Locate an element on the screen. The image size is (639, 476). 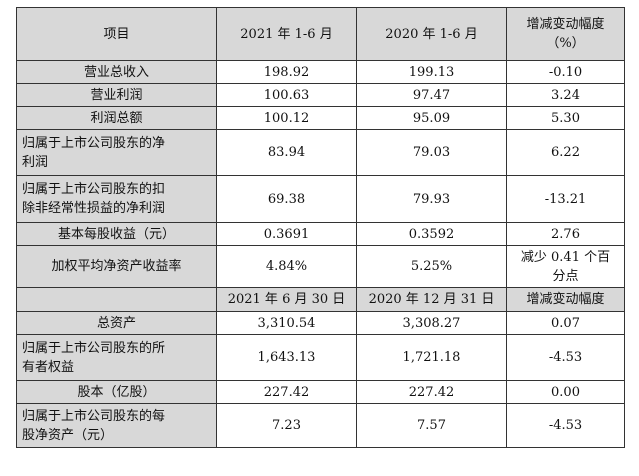
subheader-2021-06-30: 2021 年 6 月 30 日 is located at coordinates (286, 299).